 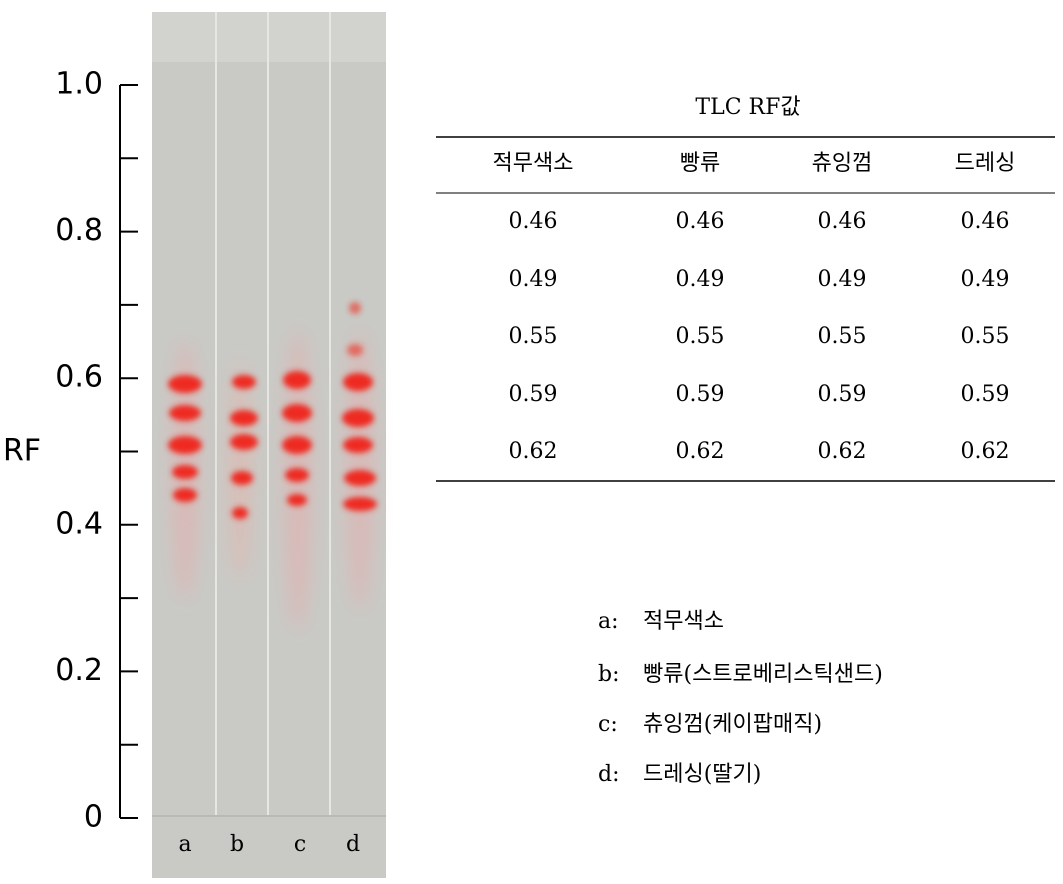 I want to click on table-title: TLC RF값, so click(x=747, y=107).